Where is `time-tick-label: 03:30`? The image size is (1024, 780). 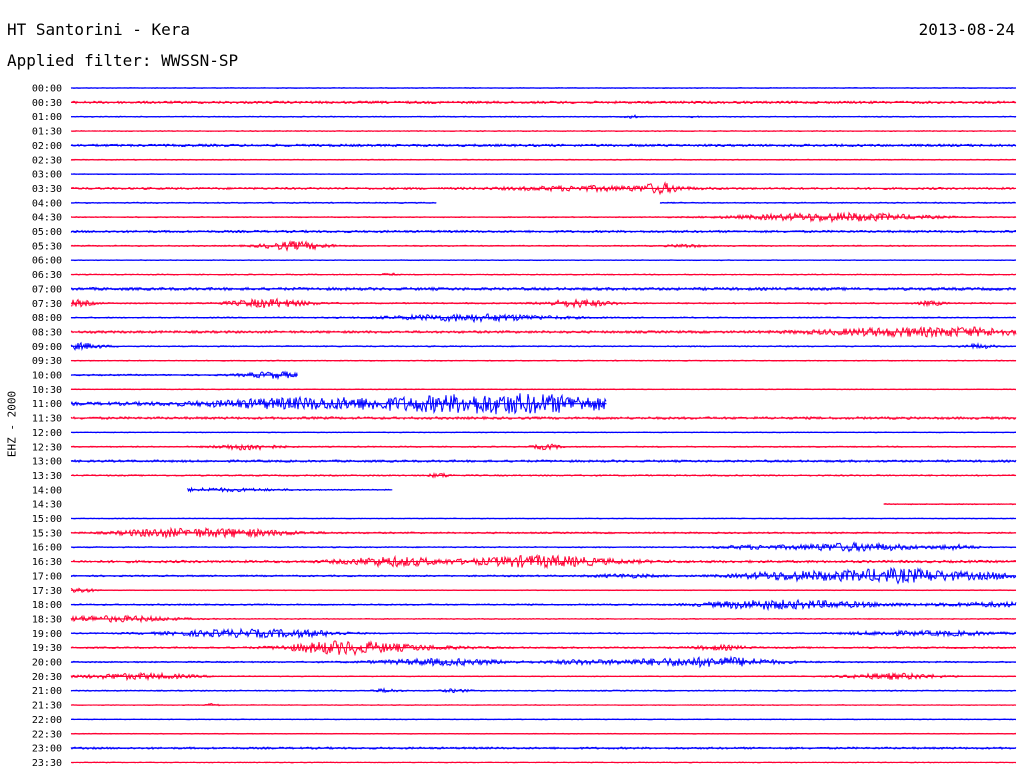 time-tick-label: 03:30 is located at coordinates (47, 189).